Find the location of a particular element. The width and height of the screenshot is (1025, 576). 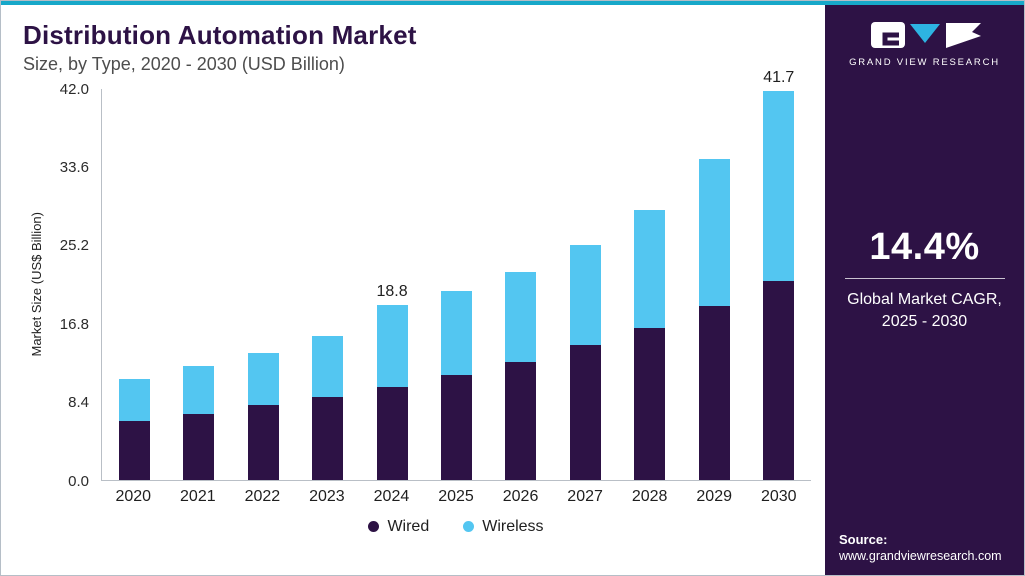

bar-segment-wireless-2030 is located at coordinates (779, 186).